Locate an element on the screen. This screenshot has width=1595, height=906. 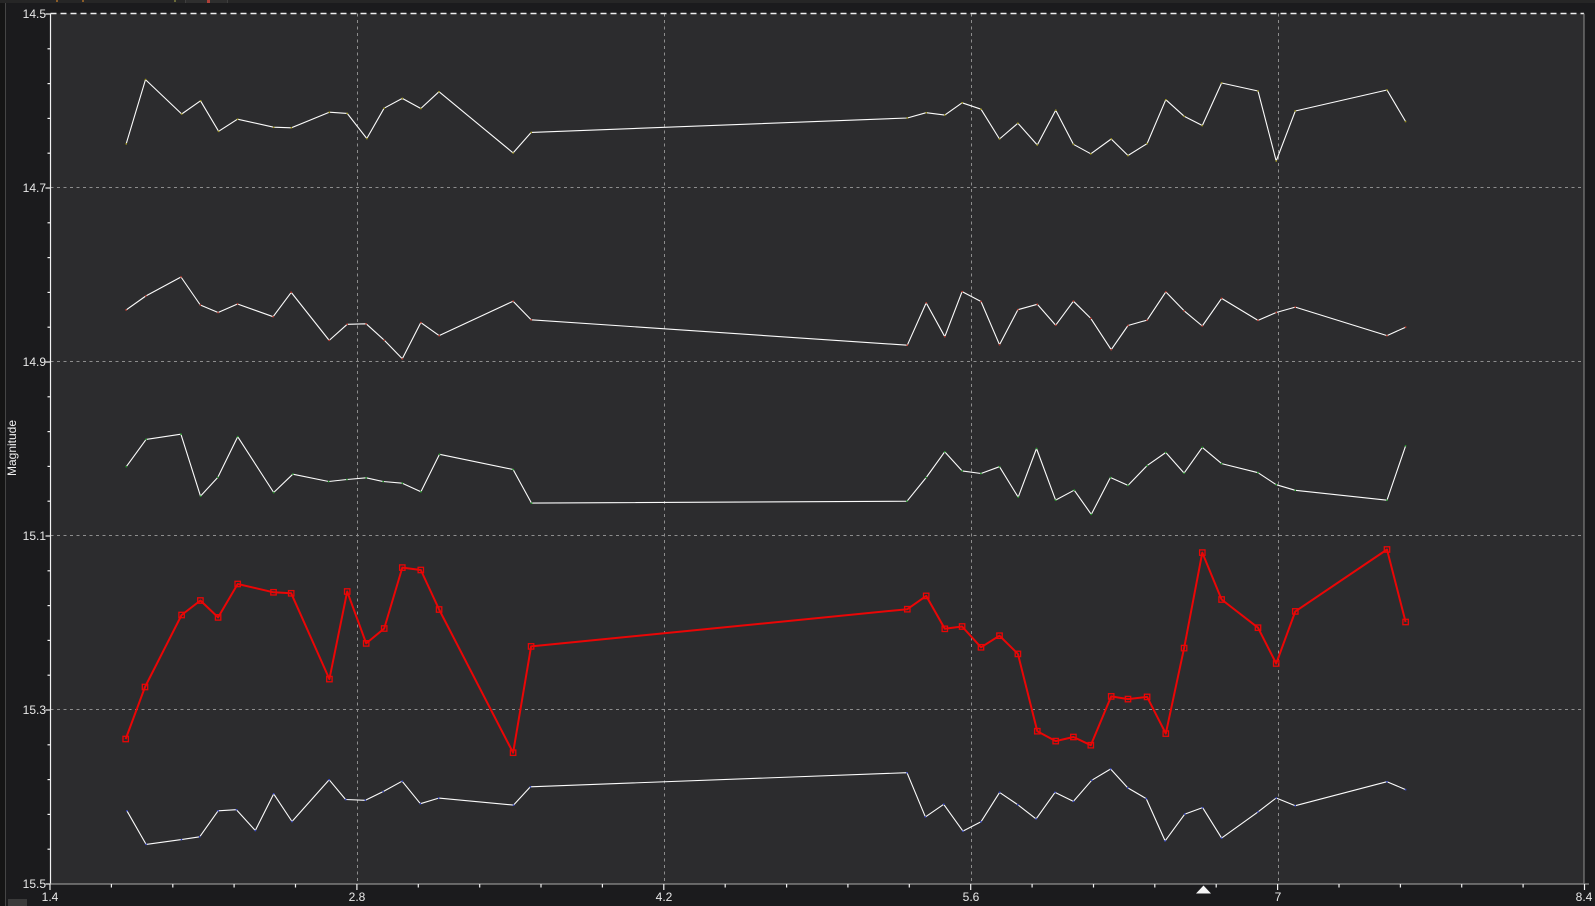
svg-text: 14.7 is located at coordinates (35, 188).